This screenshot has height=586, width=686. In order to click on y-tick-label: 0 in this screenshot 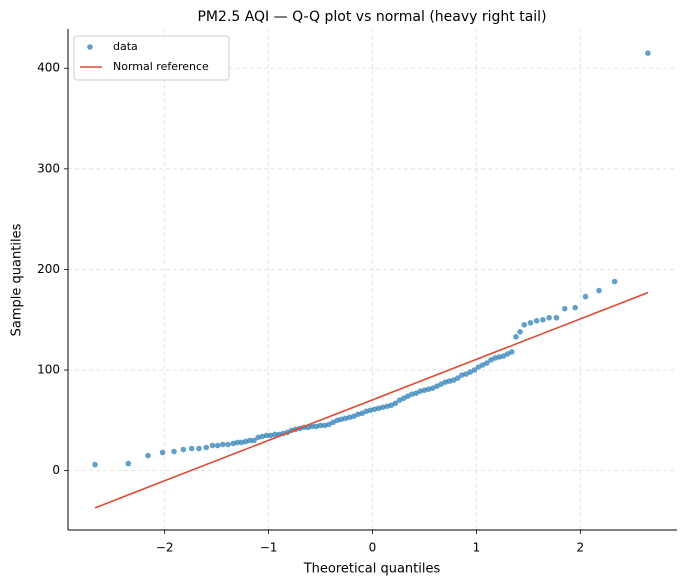, I will do `click(56, 470)`.